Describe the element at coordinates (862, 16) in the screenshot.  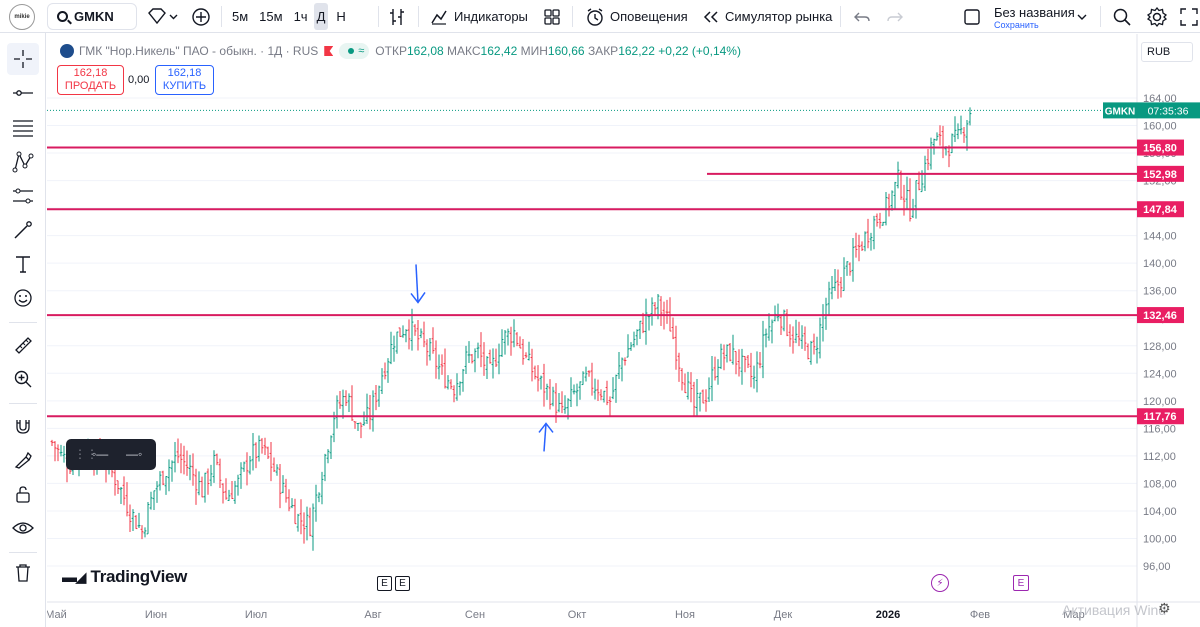
I see `undo-icon` at that location.